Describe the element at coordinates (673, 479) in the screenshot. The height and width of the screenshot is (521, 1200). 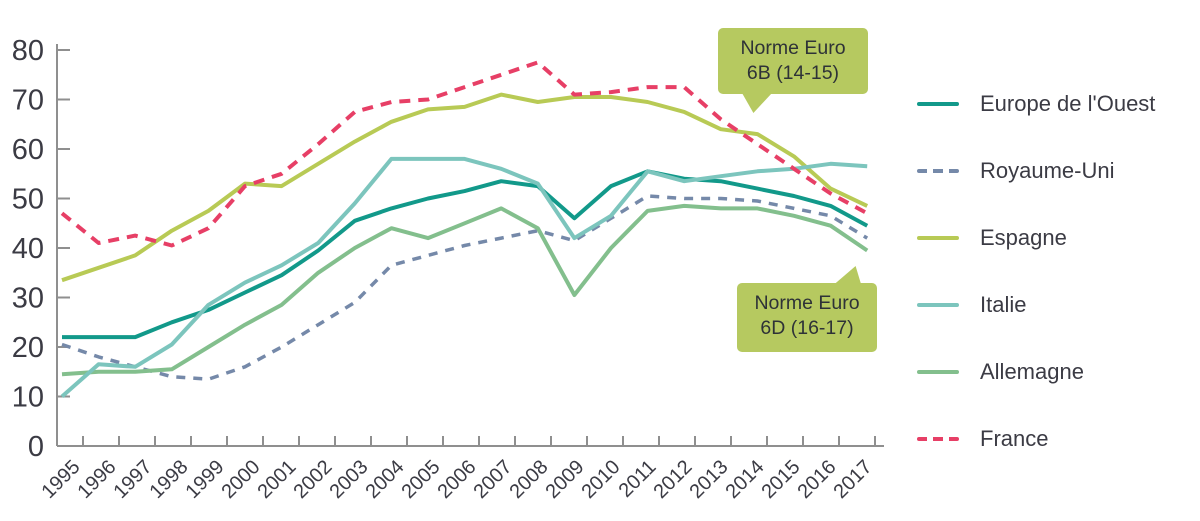
I see `x-tick-label: 2012` at that location.